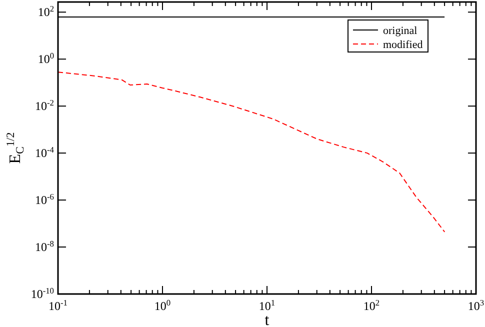 Image resolution: width=485 pixels, height=327 pixels. Describe the element at coordinates (42, 293) in the screenshot. I see `y-tick-label: 10$^{-10}$` at that location.